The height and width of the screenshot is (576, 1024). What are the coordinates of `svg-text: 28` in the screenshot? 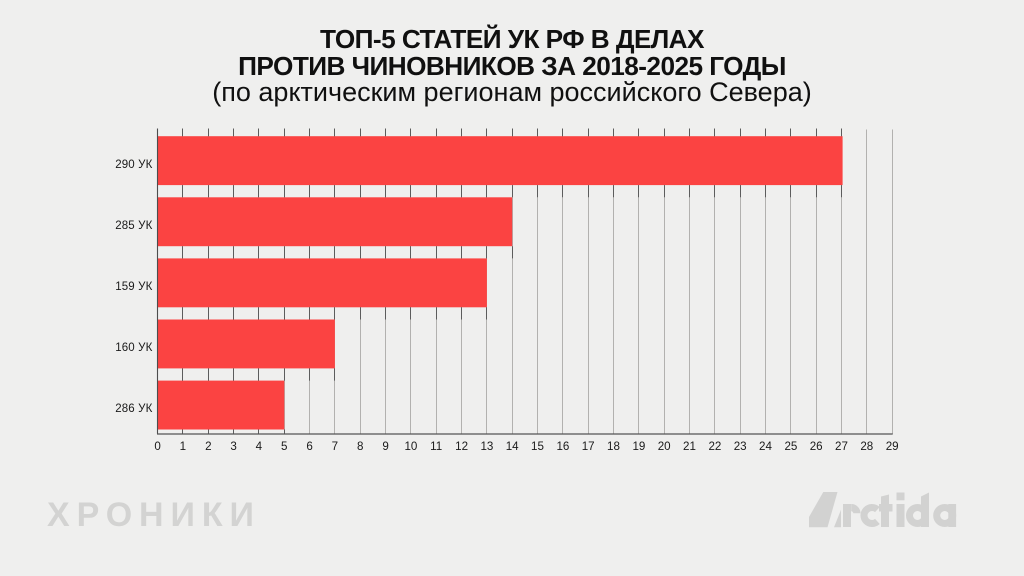 It's located at (866, 446).